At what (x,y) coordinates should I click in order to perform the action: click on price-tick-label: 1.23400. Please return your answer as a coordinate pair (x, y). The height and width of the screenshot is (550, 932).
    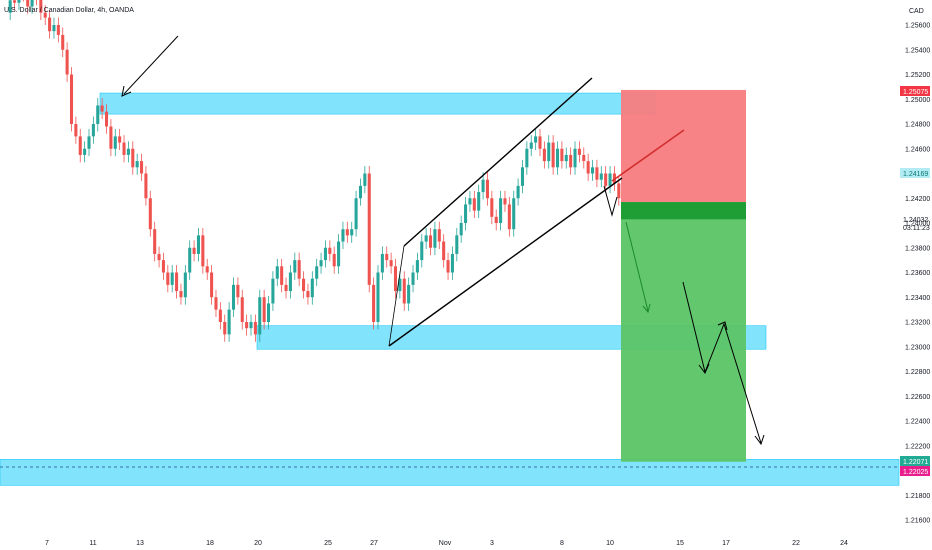
    Looking at the image, I should click on (917, 298).